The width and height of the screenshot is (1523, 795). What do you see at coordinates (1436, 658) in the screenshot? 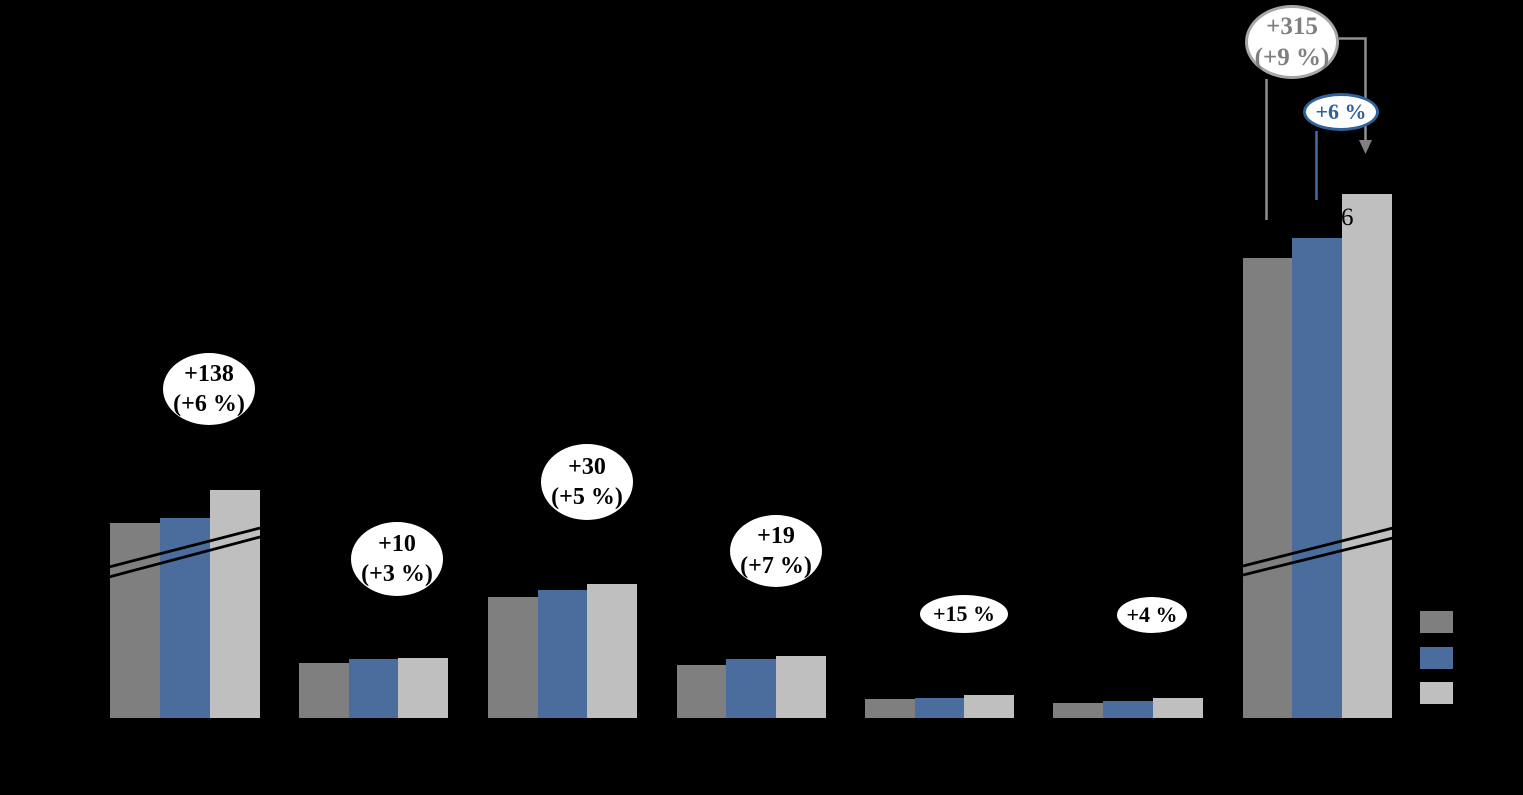
I see `legend-swatch-blue` at bounding box center [1436, 658].